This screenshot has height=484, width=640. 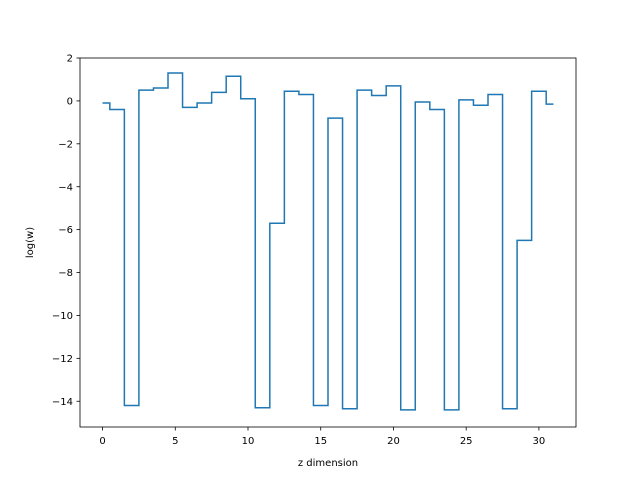 I want to click on y-tick-label: −10, so click(x=62, y=316).